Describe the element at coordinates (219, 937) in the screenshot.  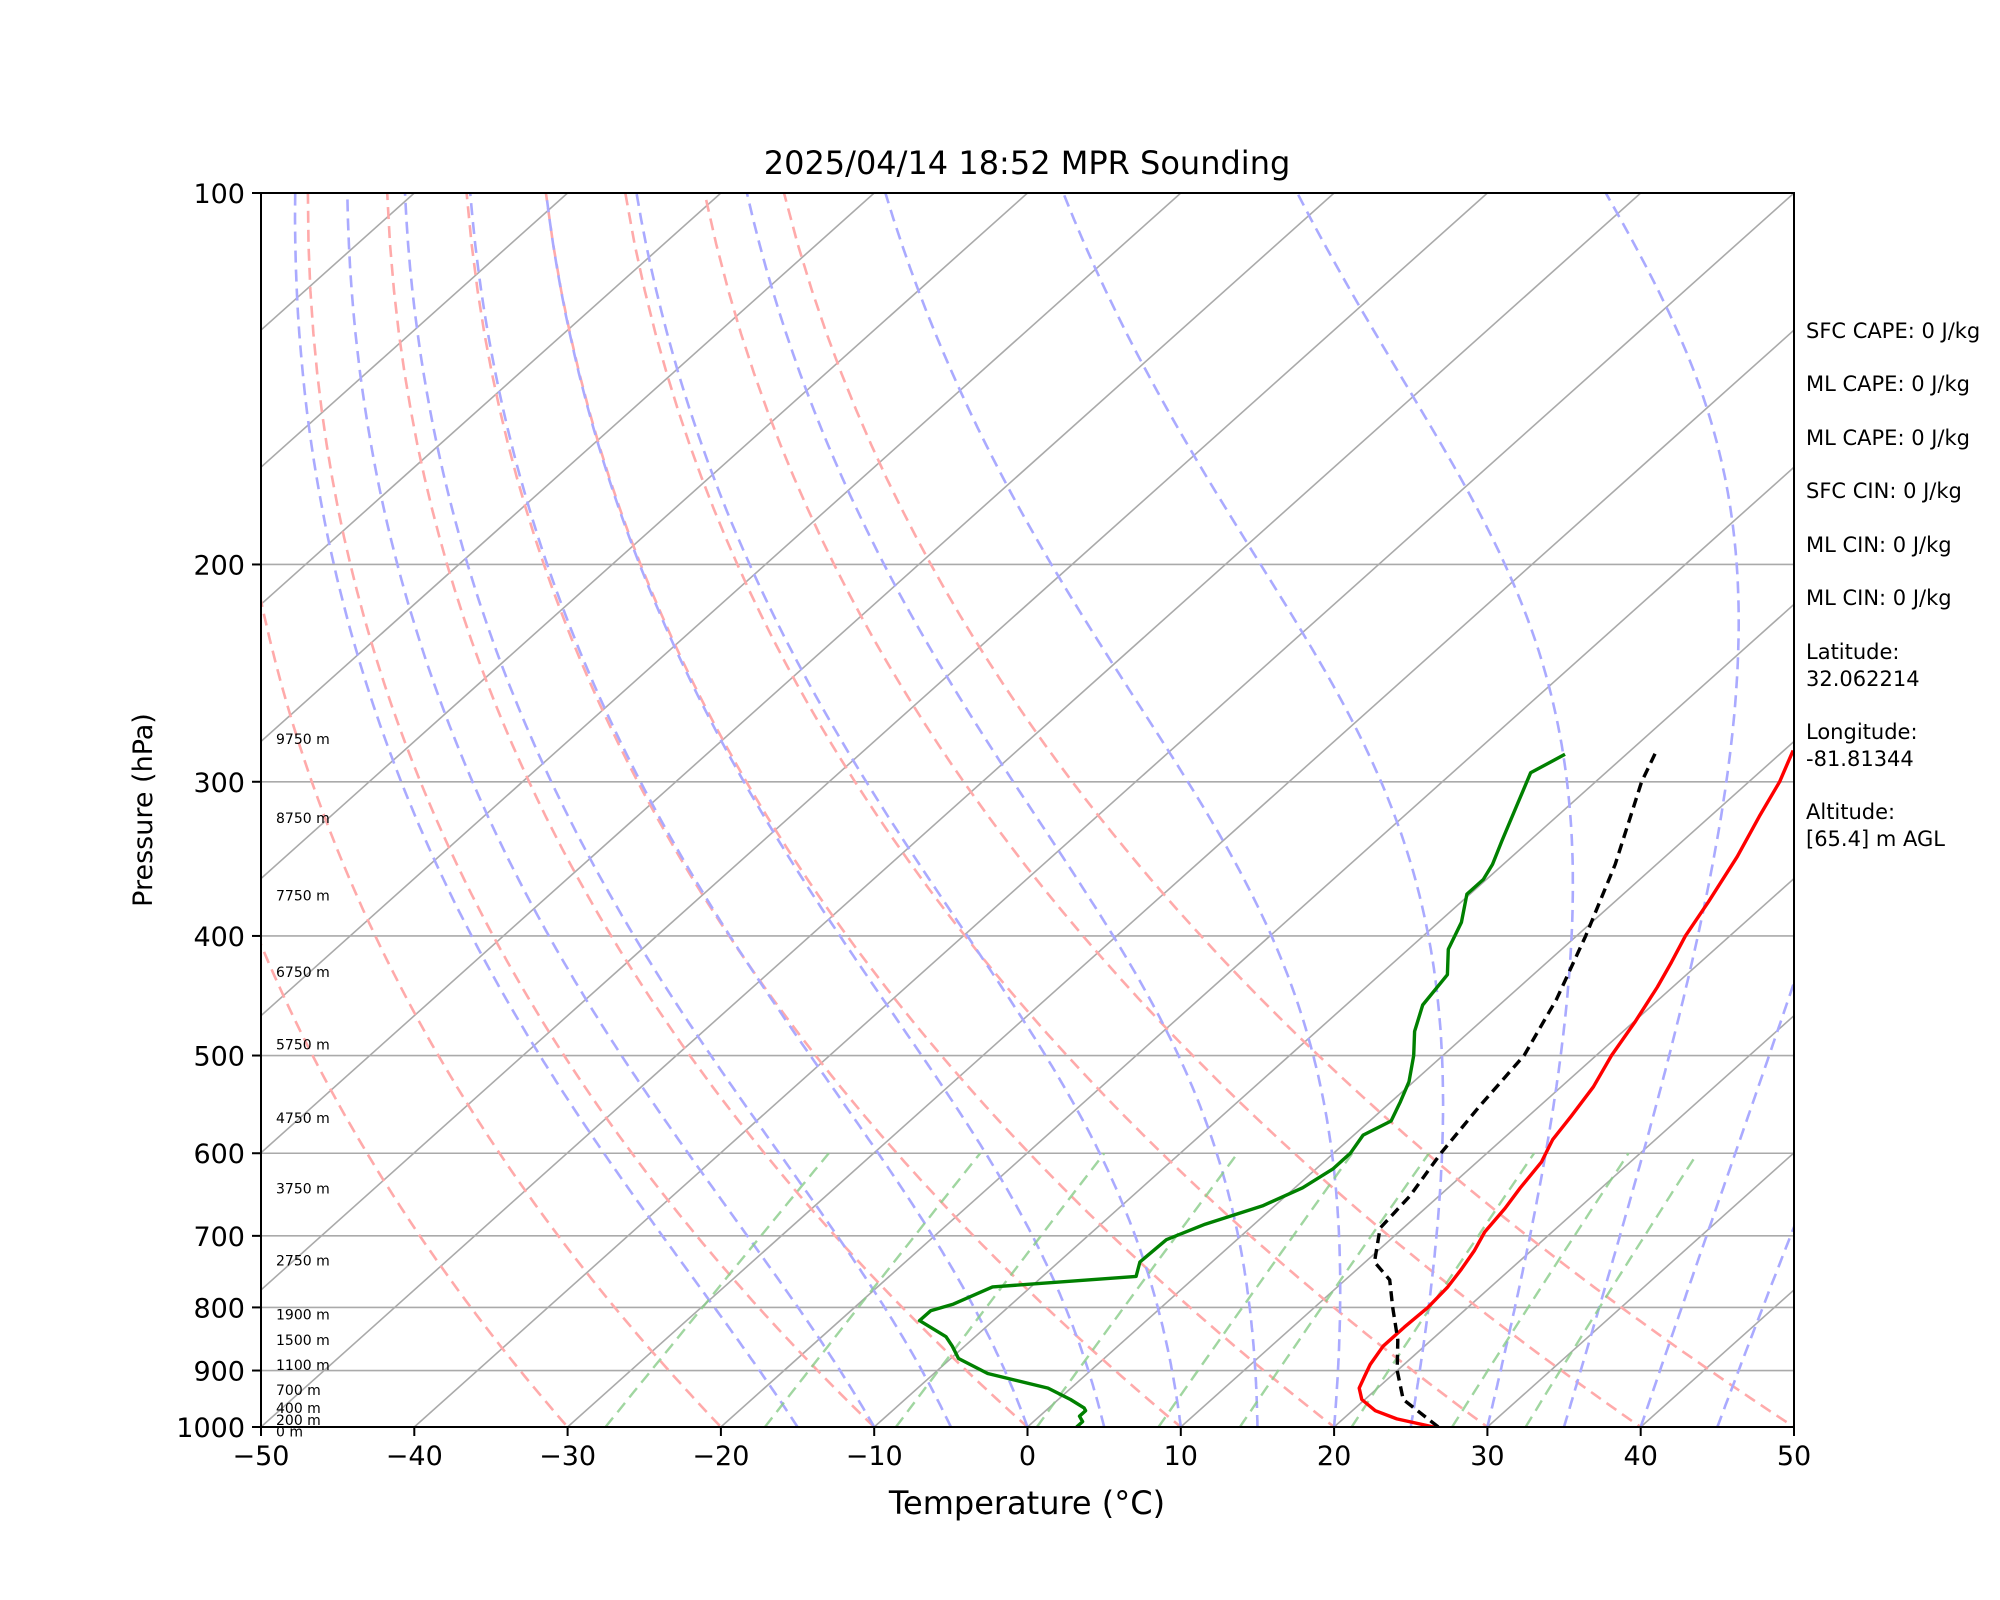
I see `y-tick-label: 400` at that location.